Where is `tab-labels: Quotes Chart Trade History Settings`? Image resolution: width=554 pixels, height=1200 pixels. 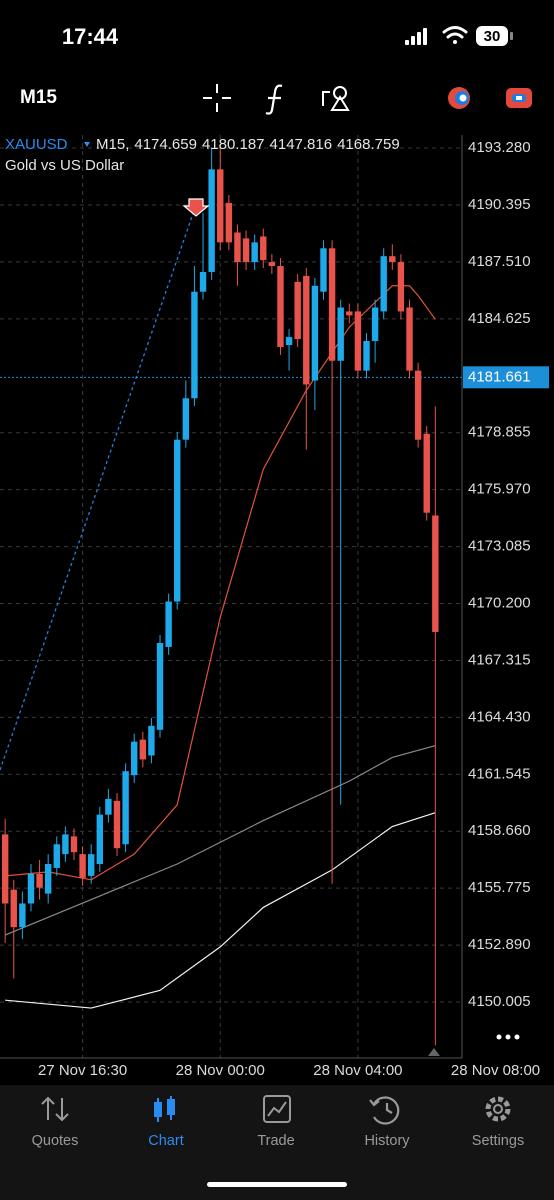 tab-labels: Quotes Chart Trade History Settings is located at coordinates (278, 1141).